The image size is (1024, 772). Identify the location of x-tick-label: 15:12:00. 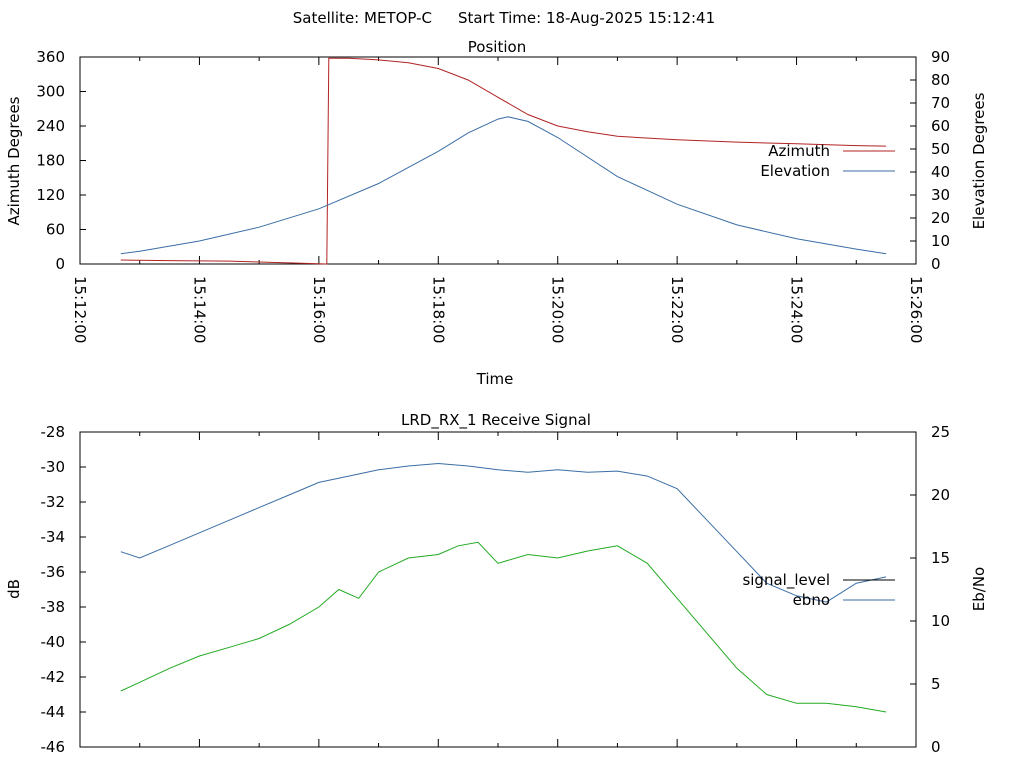
(80, 309).